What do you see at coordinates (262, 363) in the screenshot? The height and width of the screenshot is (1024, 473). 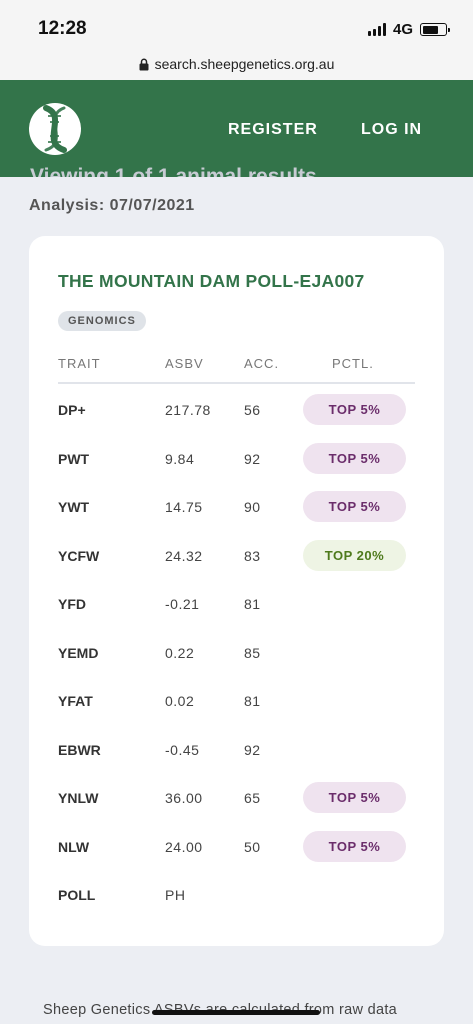 I see `column-header-acc: ACC.` at bounding box center [262, 363].